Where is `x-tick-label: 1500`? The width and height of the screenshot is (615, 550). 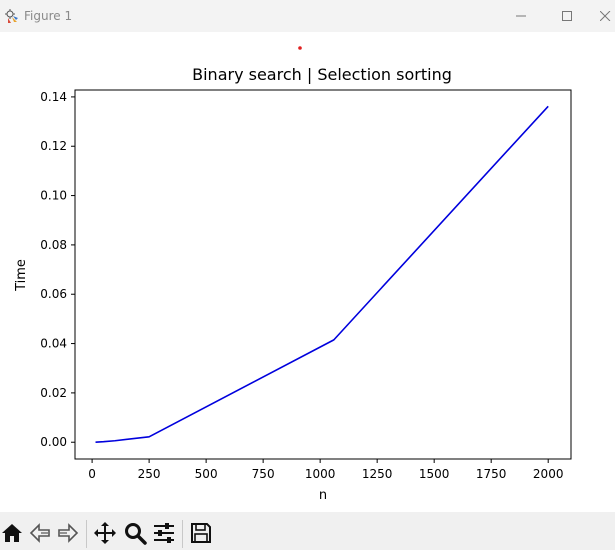
x-tick-label: 1500 is located at coordinates (434, 474).